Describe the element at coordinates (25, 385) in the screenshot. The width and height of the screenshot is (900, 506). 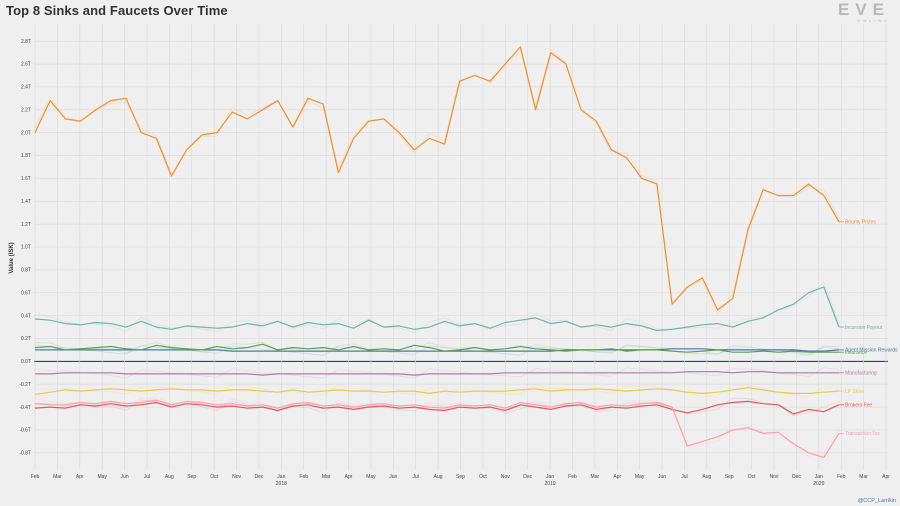
I see `y-tick-label: -0.2T` at that location.